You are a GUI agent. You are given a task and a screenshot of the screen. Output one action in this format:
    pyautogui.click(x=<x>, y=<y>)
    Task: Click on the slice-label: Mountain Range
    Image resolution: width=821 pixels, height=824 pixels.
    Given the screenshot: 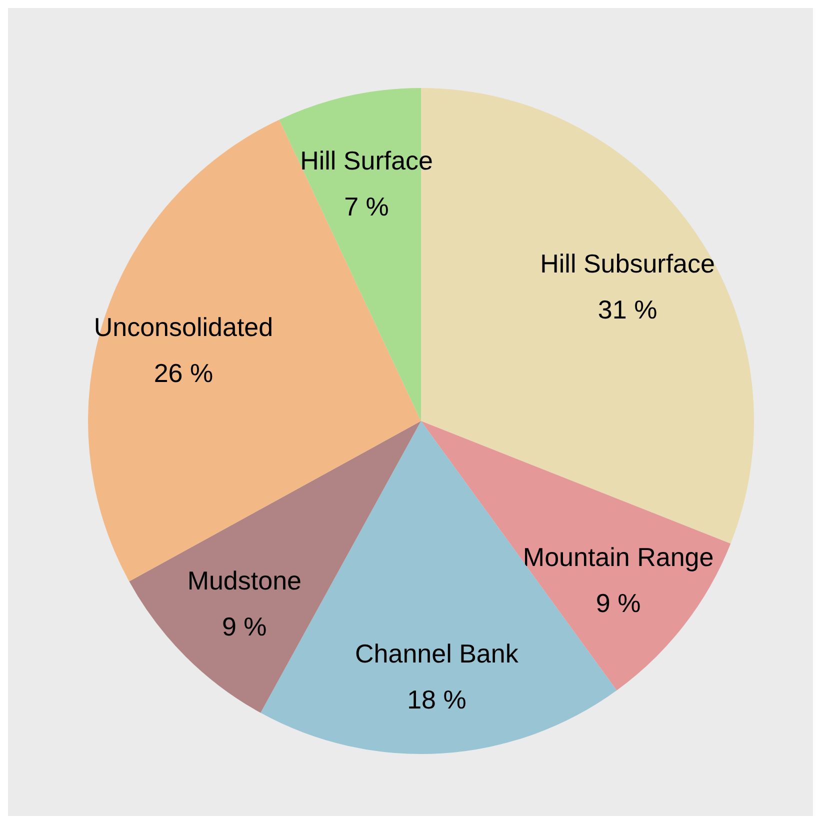 What is the action you would take?
    pyautogui.click(x=618, y=557)
    